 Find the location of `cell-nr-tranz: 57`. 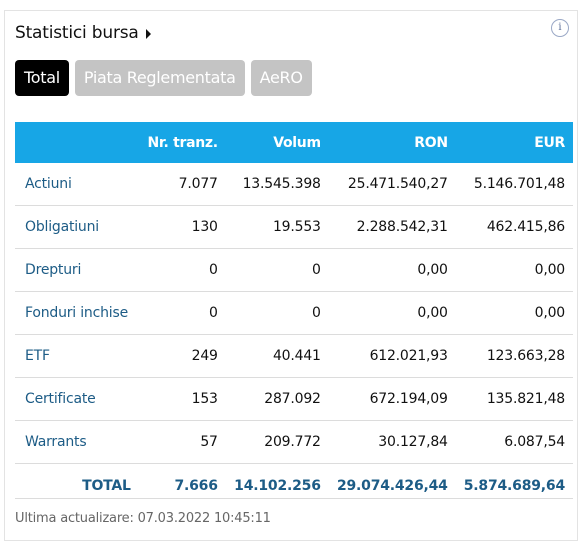

cell-nr-tranz: 57 is located at coordinates (182, 442).